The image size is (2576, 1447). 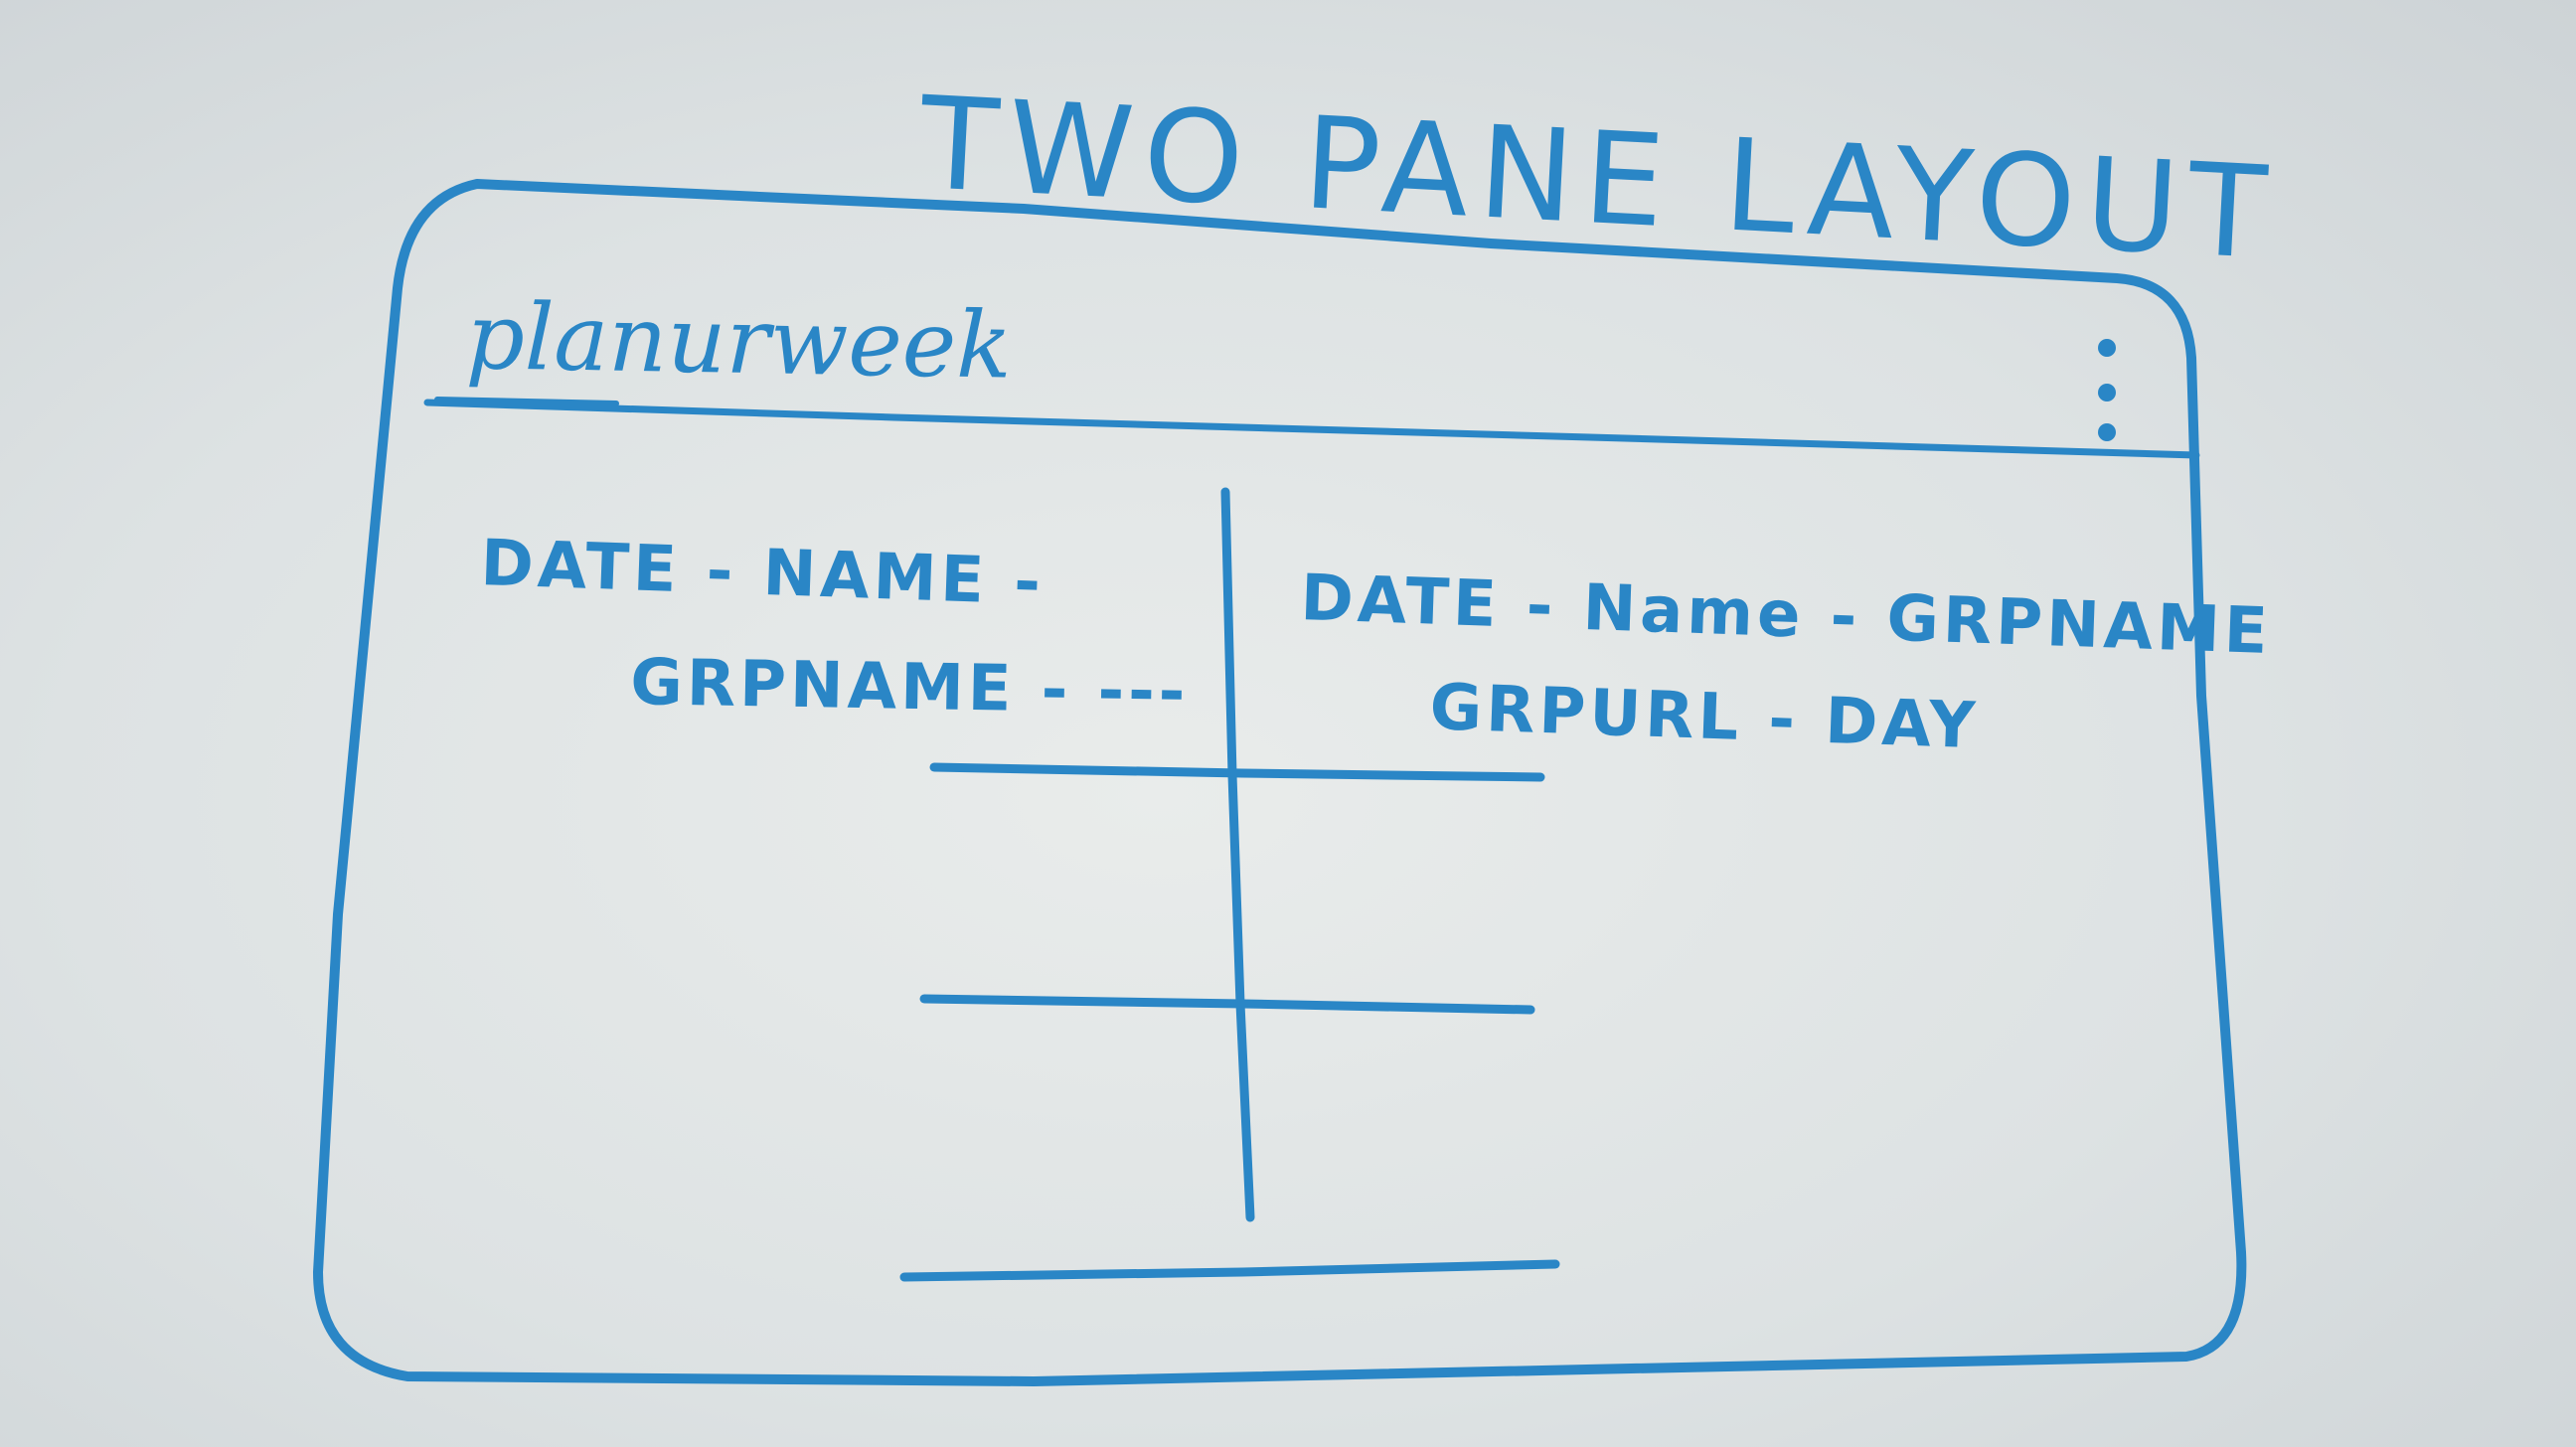 I want to click on pane-divider, so click(x=1237, y=855).